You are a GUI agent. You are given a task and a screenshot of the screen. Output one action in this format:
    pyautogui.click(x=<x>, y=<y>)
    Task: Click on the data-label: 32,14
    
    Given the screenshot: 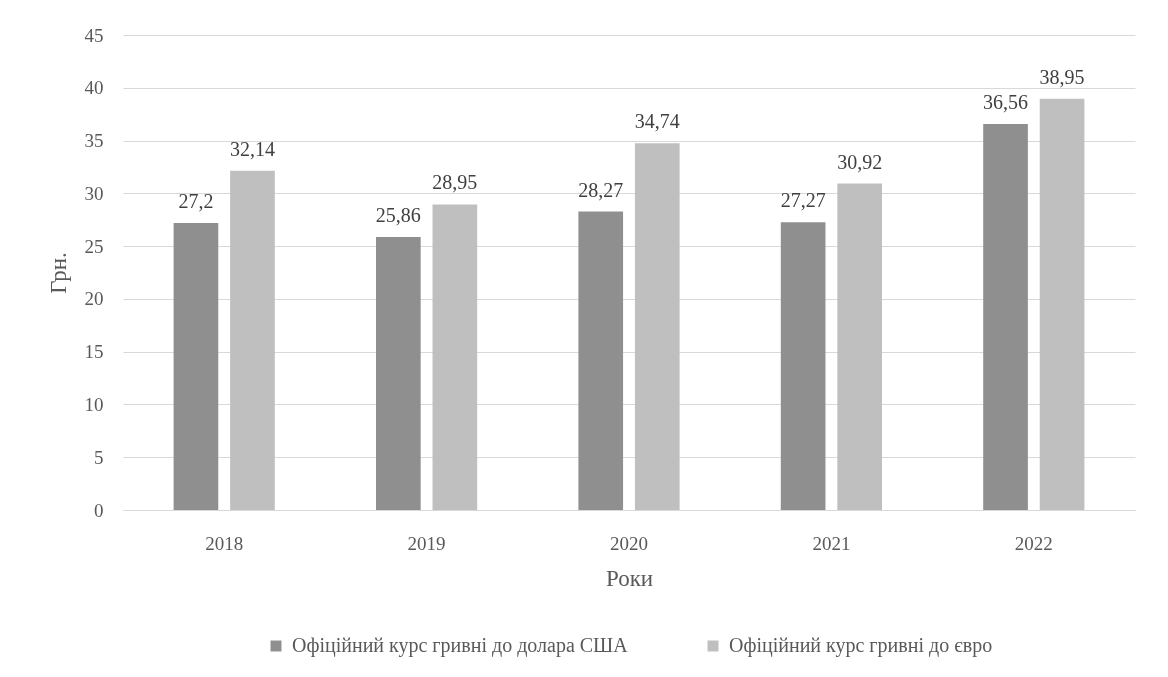 What is the action you would take?
    pyautogui.click(x=252, y=148)
    